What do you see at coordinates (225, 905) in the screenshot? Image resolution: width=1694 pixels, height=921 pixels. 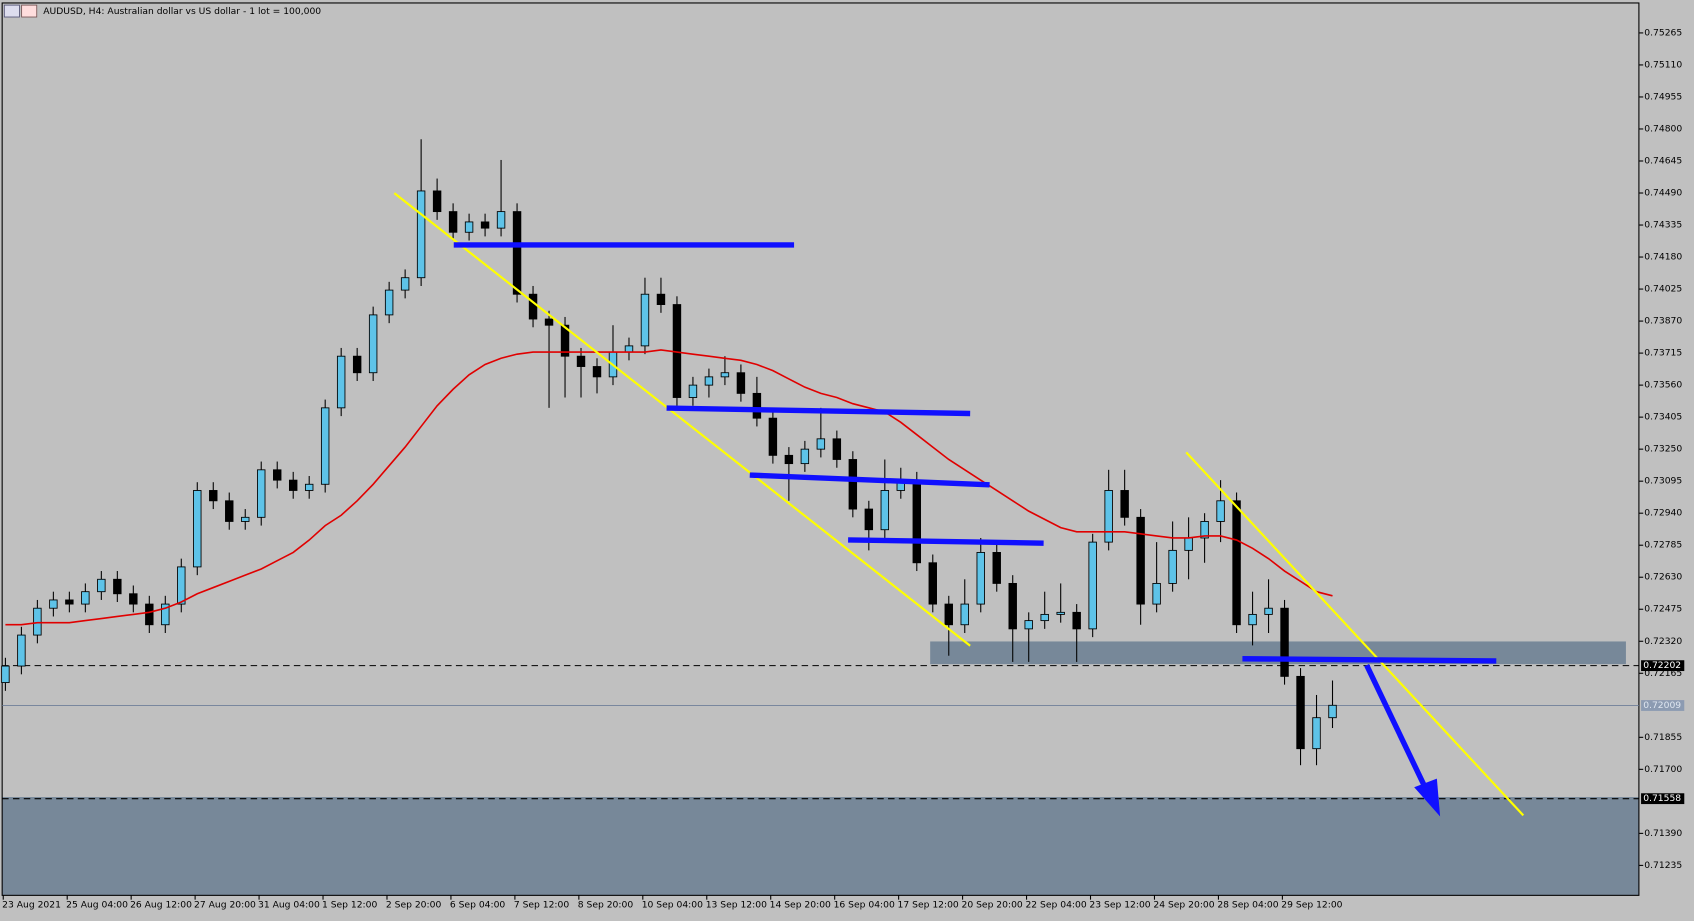 I see `x-tick-label: 27 Aug 20:00` at bounding box center [225, 905].